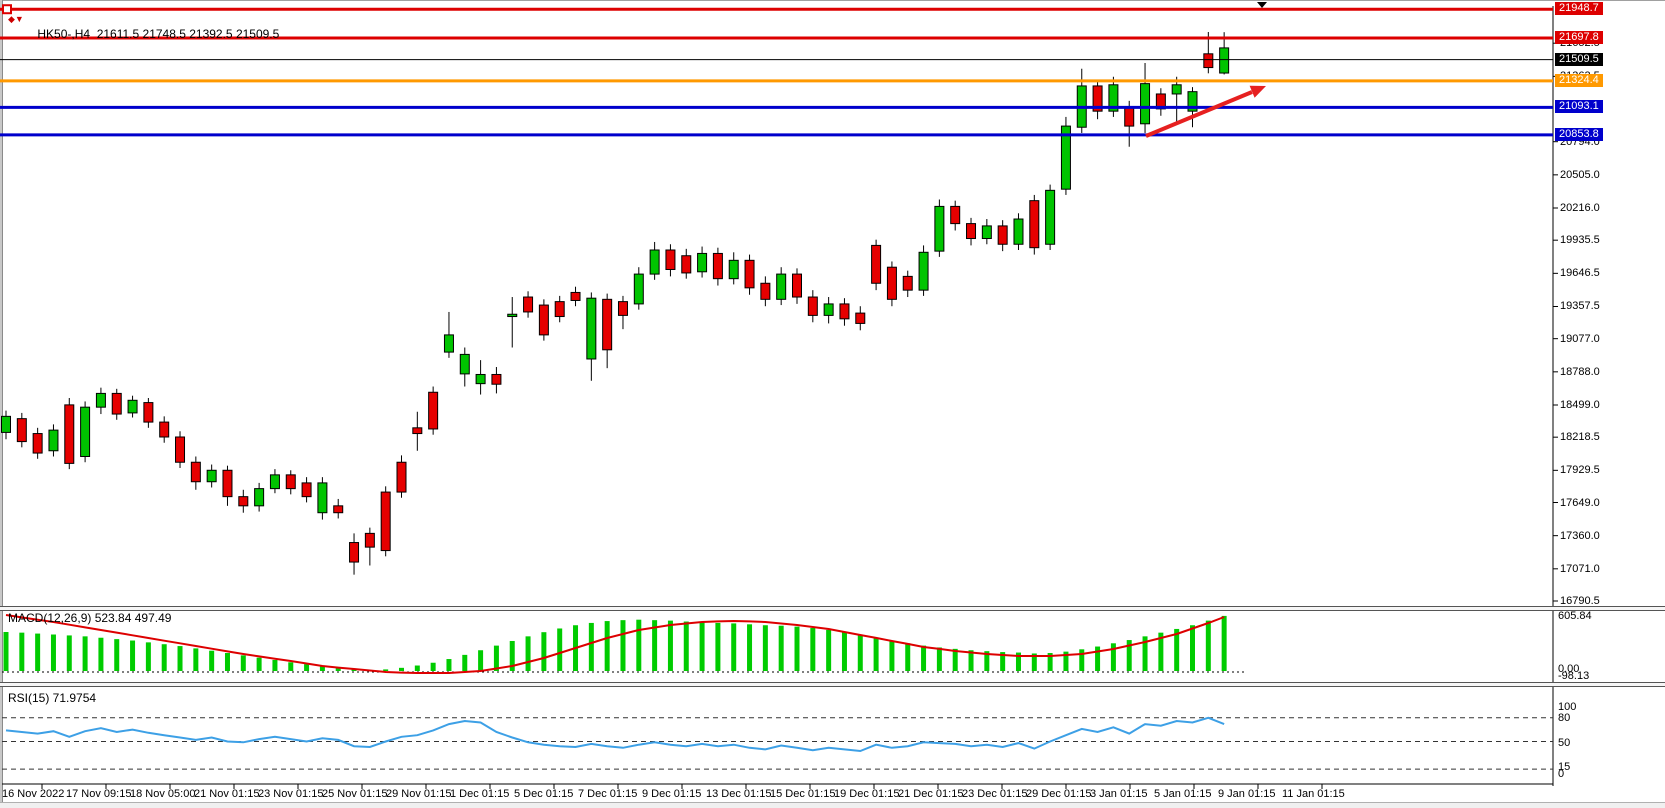 This screenshot has height=808, width=1665. What do you see at coordinates (99, 794) in the screenshot?
I see `date-axis-label: 17 Nov 09:15` at bounding box center [99, 794].